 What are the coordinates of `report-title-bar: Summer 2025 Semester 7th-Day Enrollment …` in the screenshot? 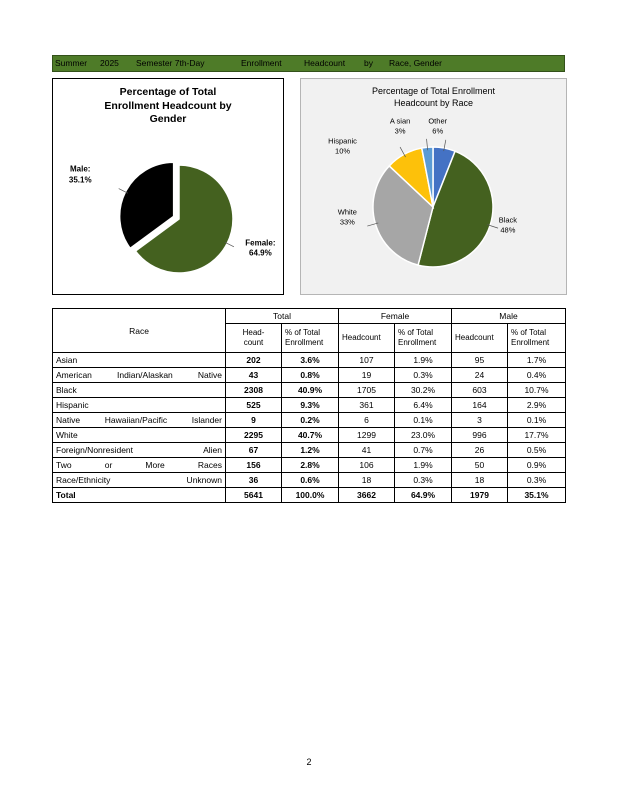 It's located at (308, 63).